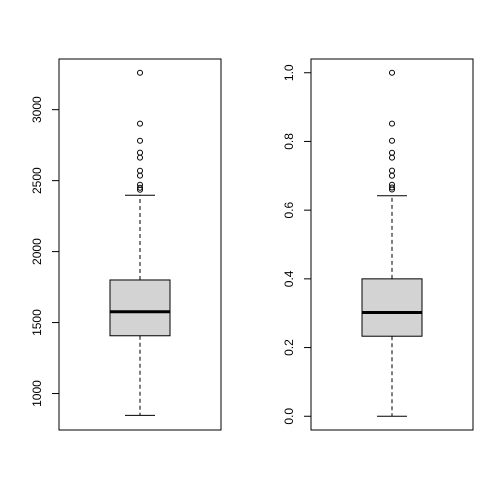  Describe the element at coordinates (289, 347) in the screenshot. I see `y-tick-label: 0.2` at that location.